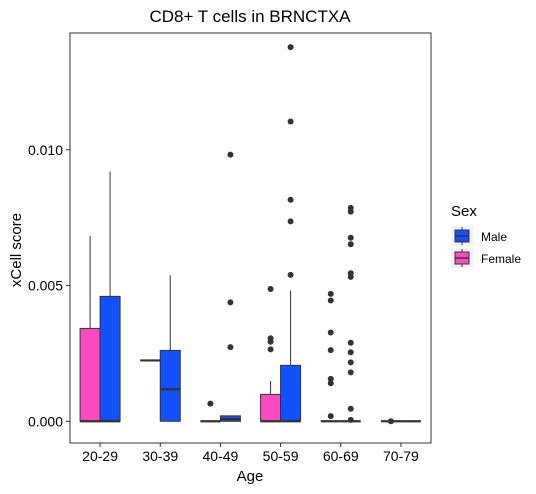 The width and height of the screenshot is (536, 494). Describe the element at coordinates (281, 456) in the screenshot. I see `x-tick-label: 50-59` at that location.